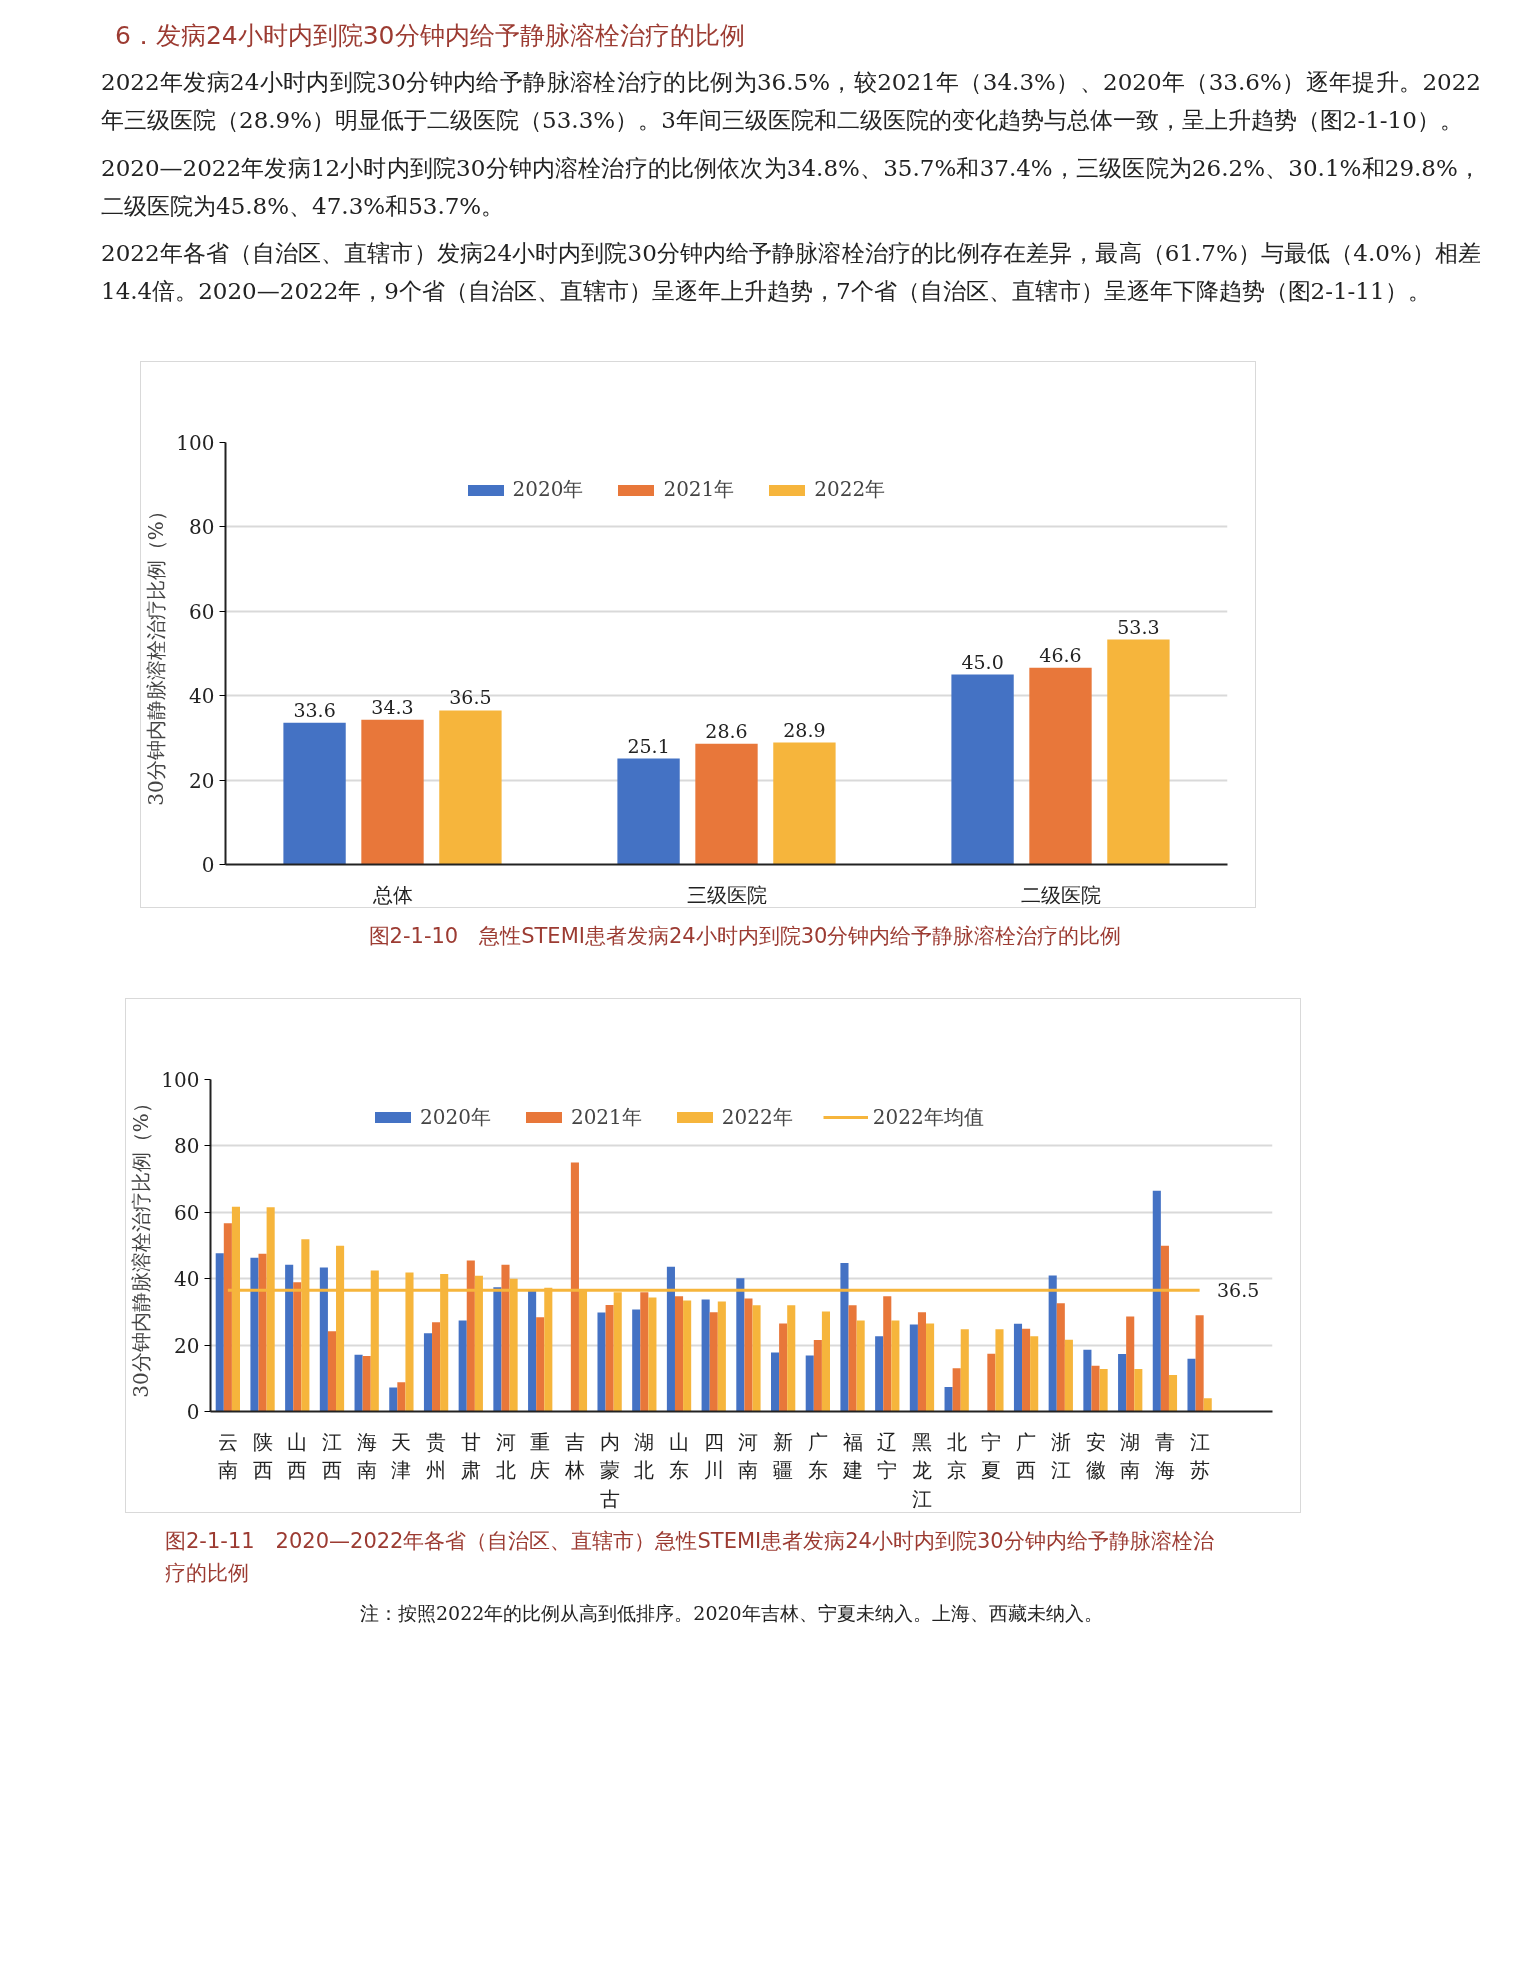 This screenshot has height=1985, width=1536. Describe the element at coordinates (791, 273) in the screenshot. I see `text: 2022年各省（自治区、直辖市）发病24小时内到院30分钟内给予静脉溶栓治疗的比例存在差异，最高（61.7%）与最低（4.0%）相差14.4倍。2020—2022年，9个省（自治区、直辖市）呈逐年上升趋势，7个省（自治区、直辖市）呈逐年下降趋势（图2-1-11）。` at that location.